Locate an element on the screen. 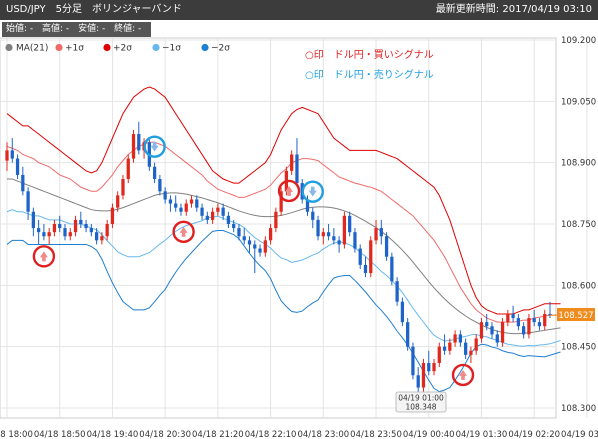 The height and width of the screenshot is (439, 598). open-value: 始値: - is located at coordinates (20, 29).